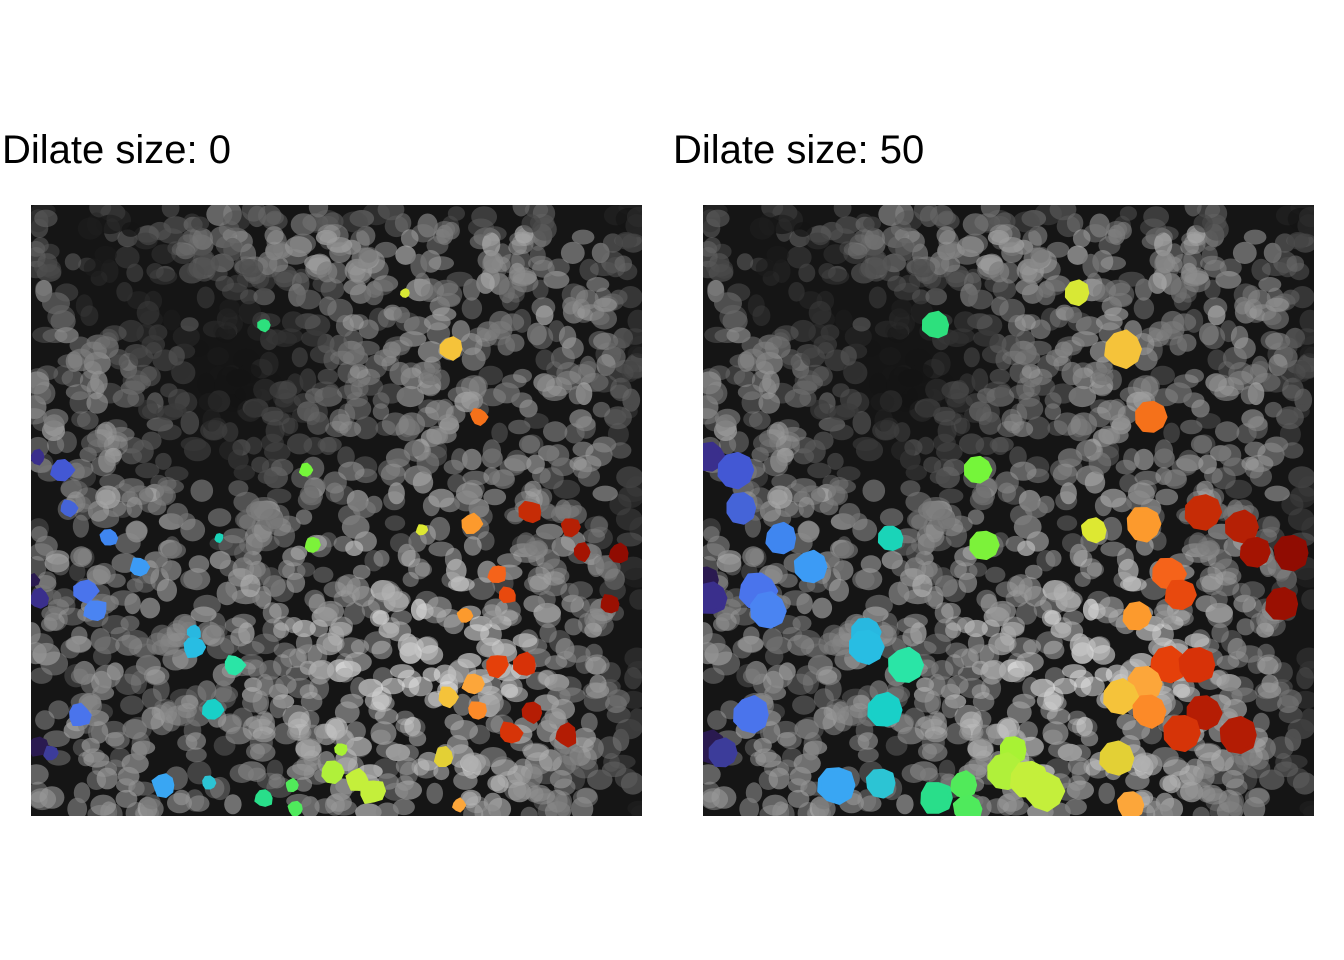  Describe the element at coordinates (116, 150) in the screenshot. I see `panel-title-left: Dilate size: 0` at that location.